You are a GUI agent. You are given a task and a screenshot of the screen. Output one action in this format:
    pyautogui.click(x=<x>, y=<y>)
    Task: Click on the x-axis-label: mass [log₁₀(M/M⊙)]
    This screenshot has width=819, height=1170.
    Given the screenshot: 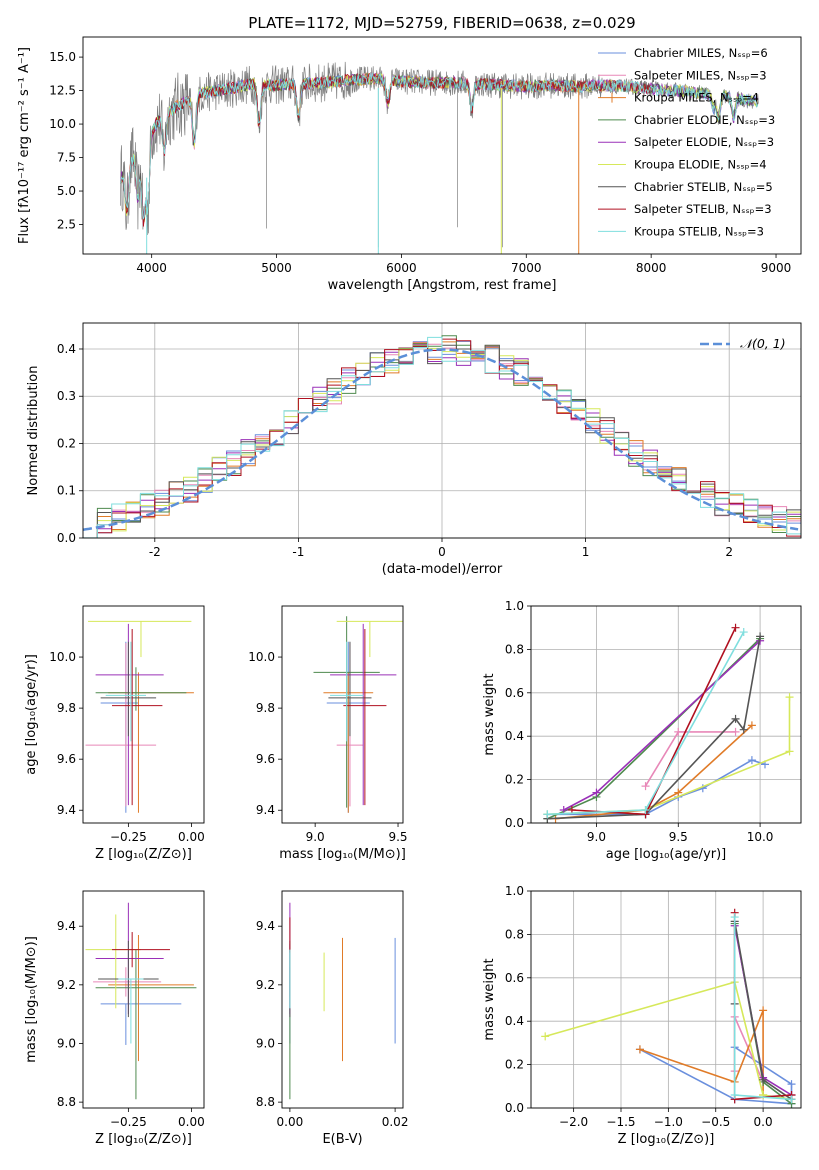 What is the action you would take?
    pyautogui.click(x=342, y=854)
    